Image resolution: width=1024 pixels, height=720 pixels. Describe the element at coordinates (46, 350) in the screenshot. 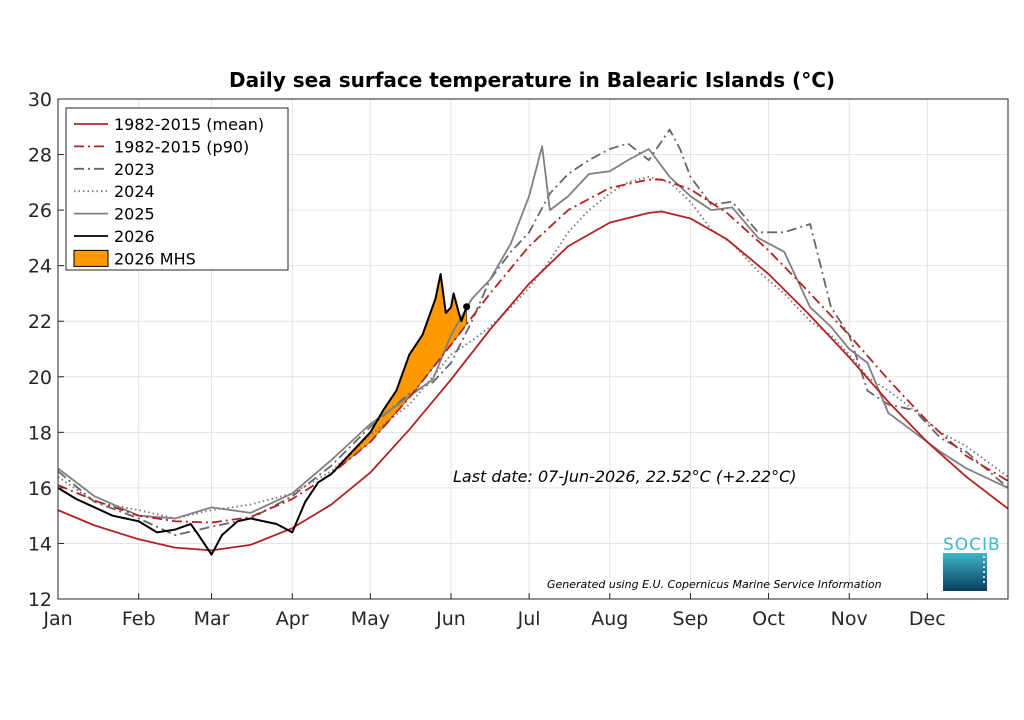

I see `y-axis: 12 14 16 18 20 22 24 26 28 30` at that location.